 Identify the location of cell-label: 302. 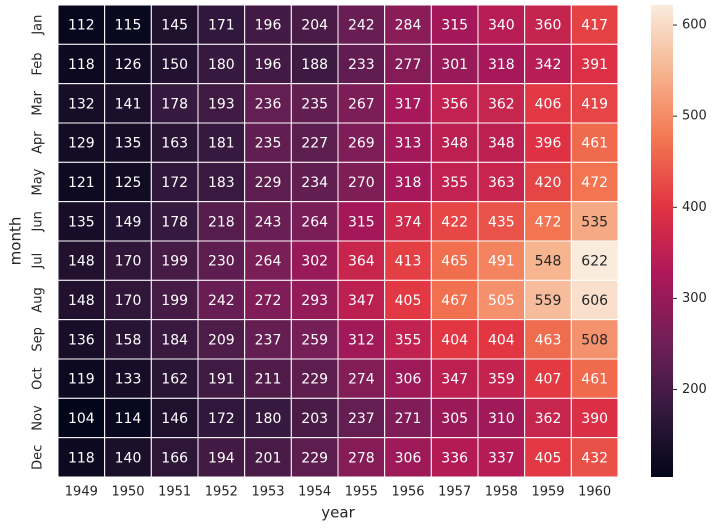
(314, 262).